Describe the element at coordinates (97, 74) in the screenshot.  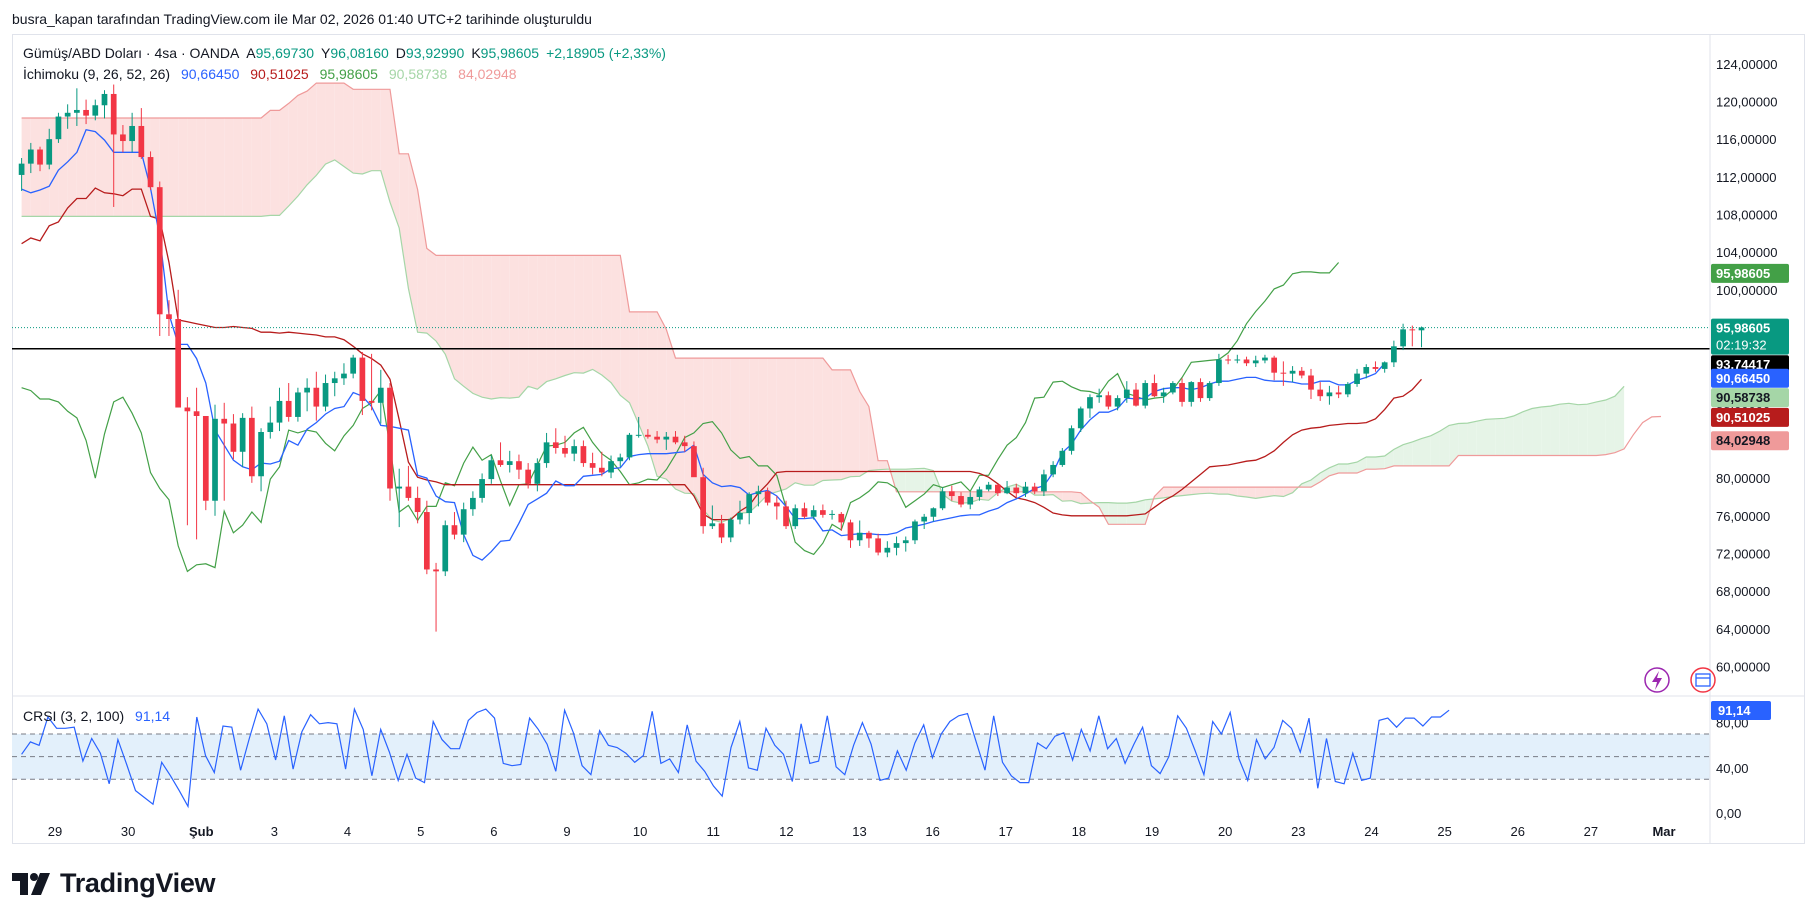
I see `ichimoku-name: İchimoku (9, 26, 52, 26)` at that location.